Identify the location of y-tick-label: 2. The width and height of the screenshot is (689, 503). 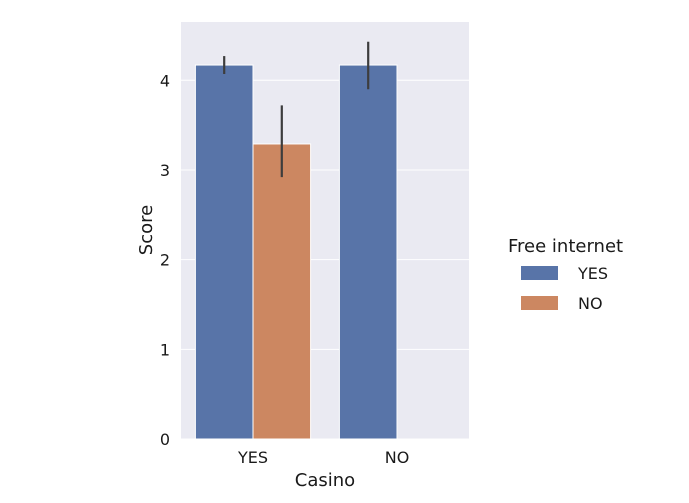
(165, 260).